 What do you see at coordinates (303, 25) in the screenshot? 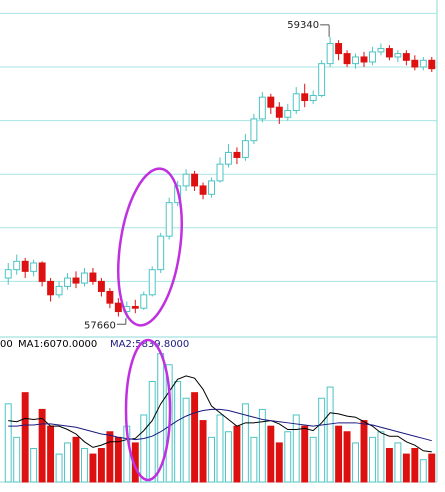
I see `max-label: 59340` at bounding box center [303, 25].